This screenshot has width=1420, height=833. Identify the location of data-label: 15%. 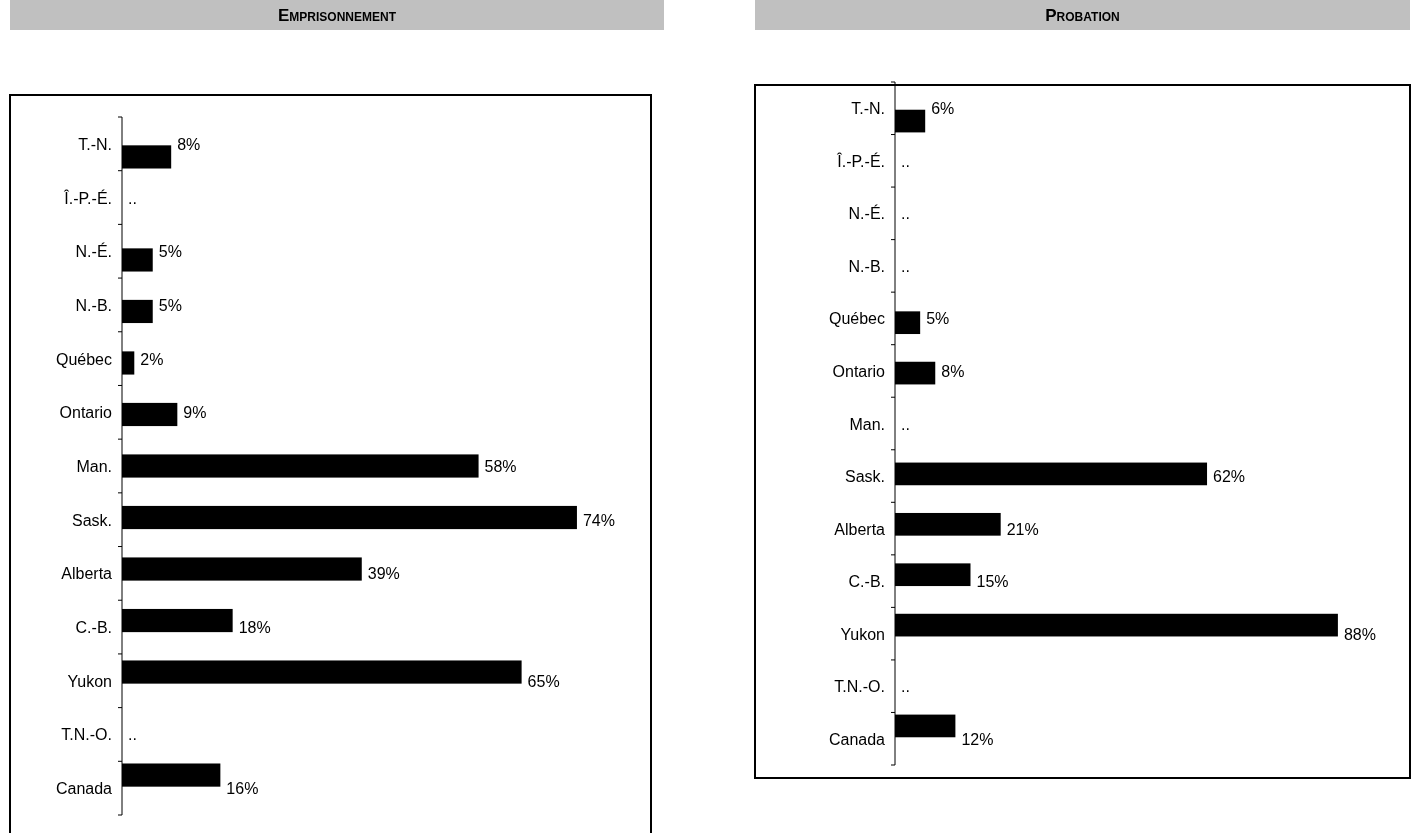
(992, 582).